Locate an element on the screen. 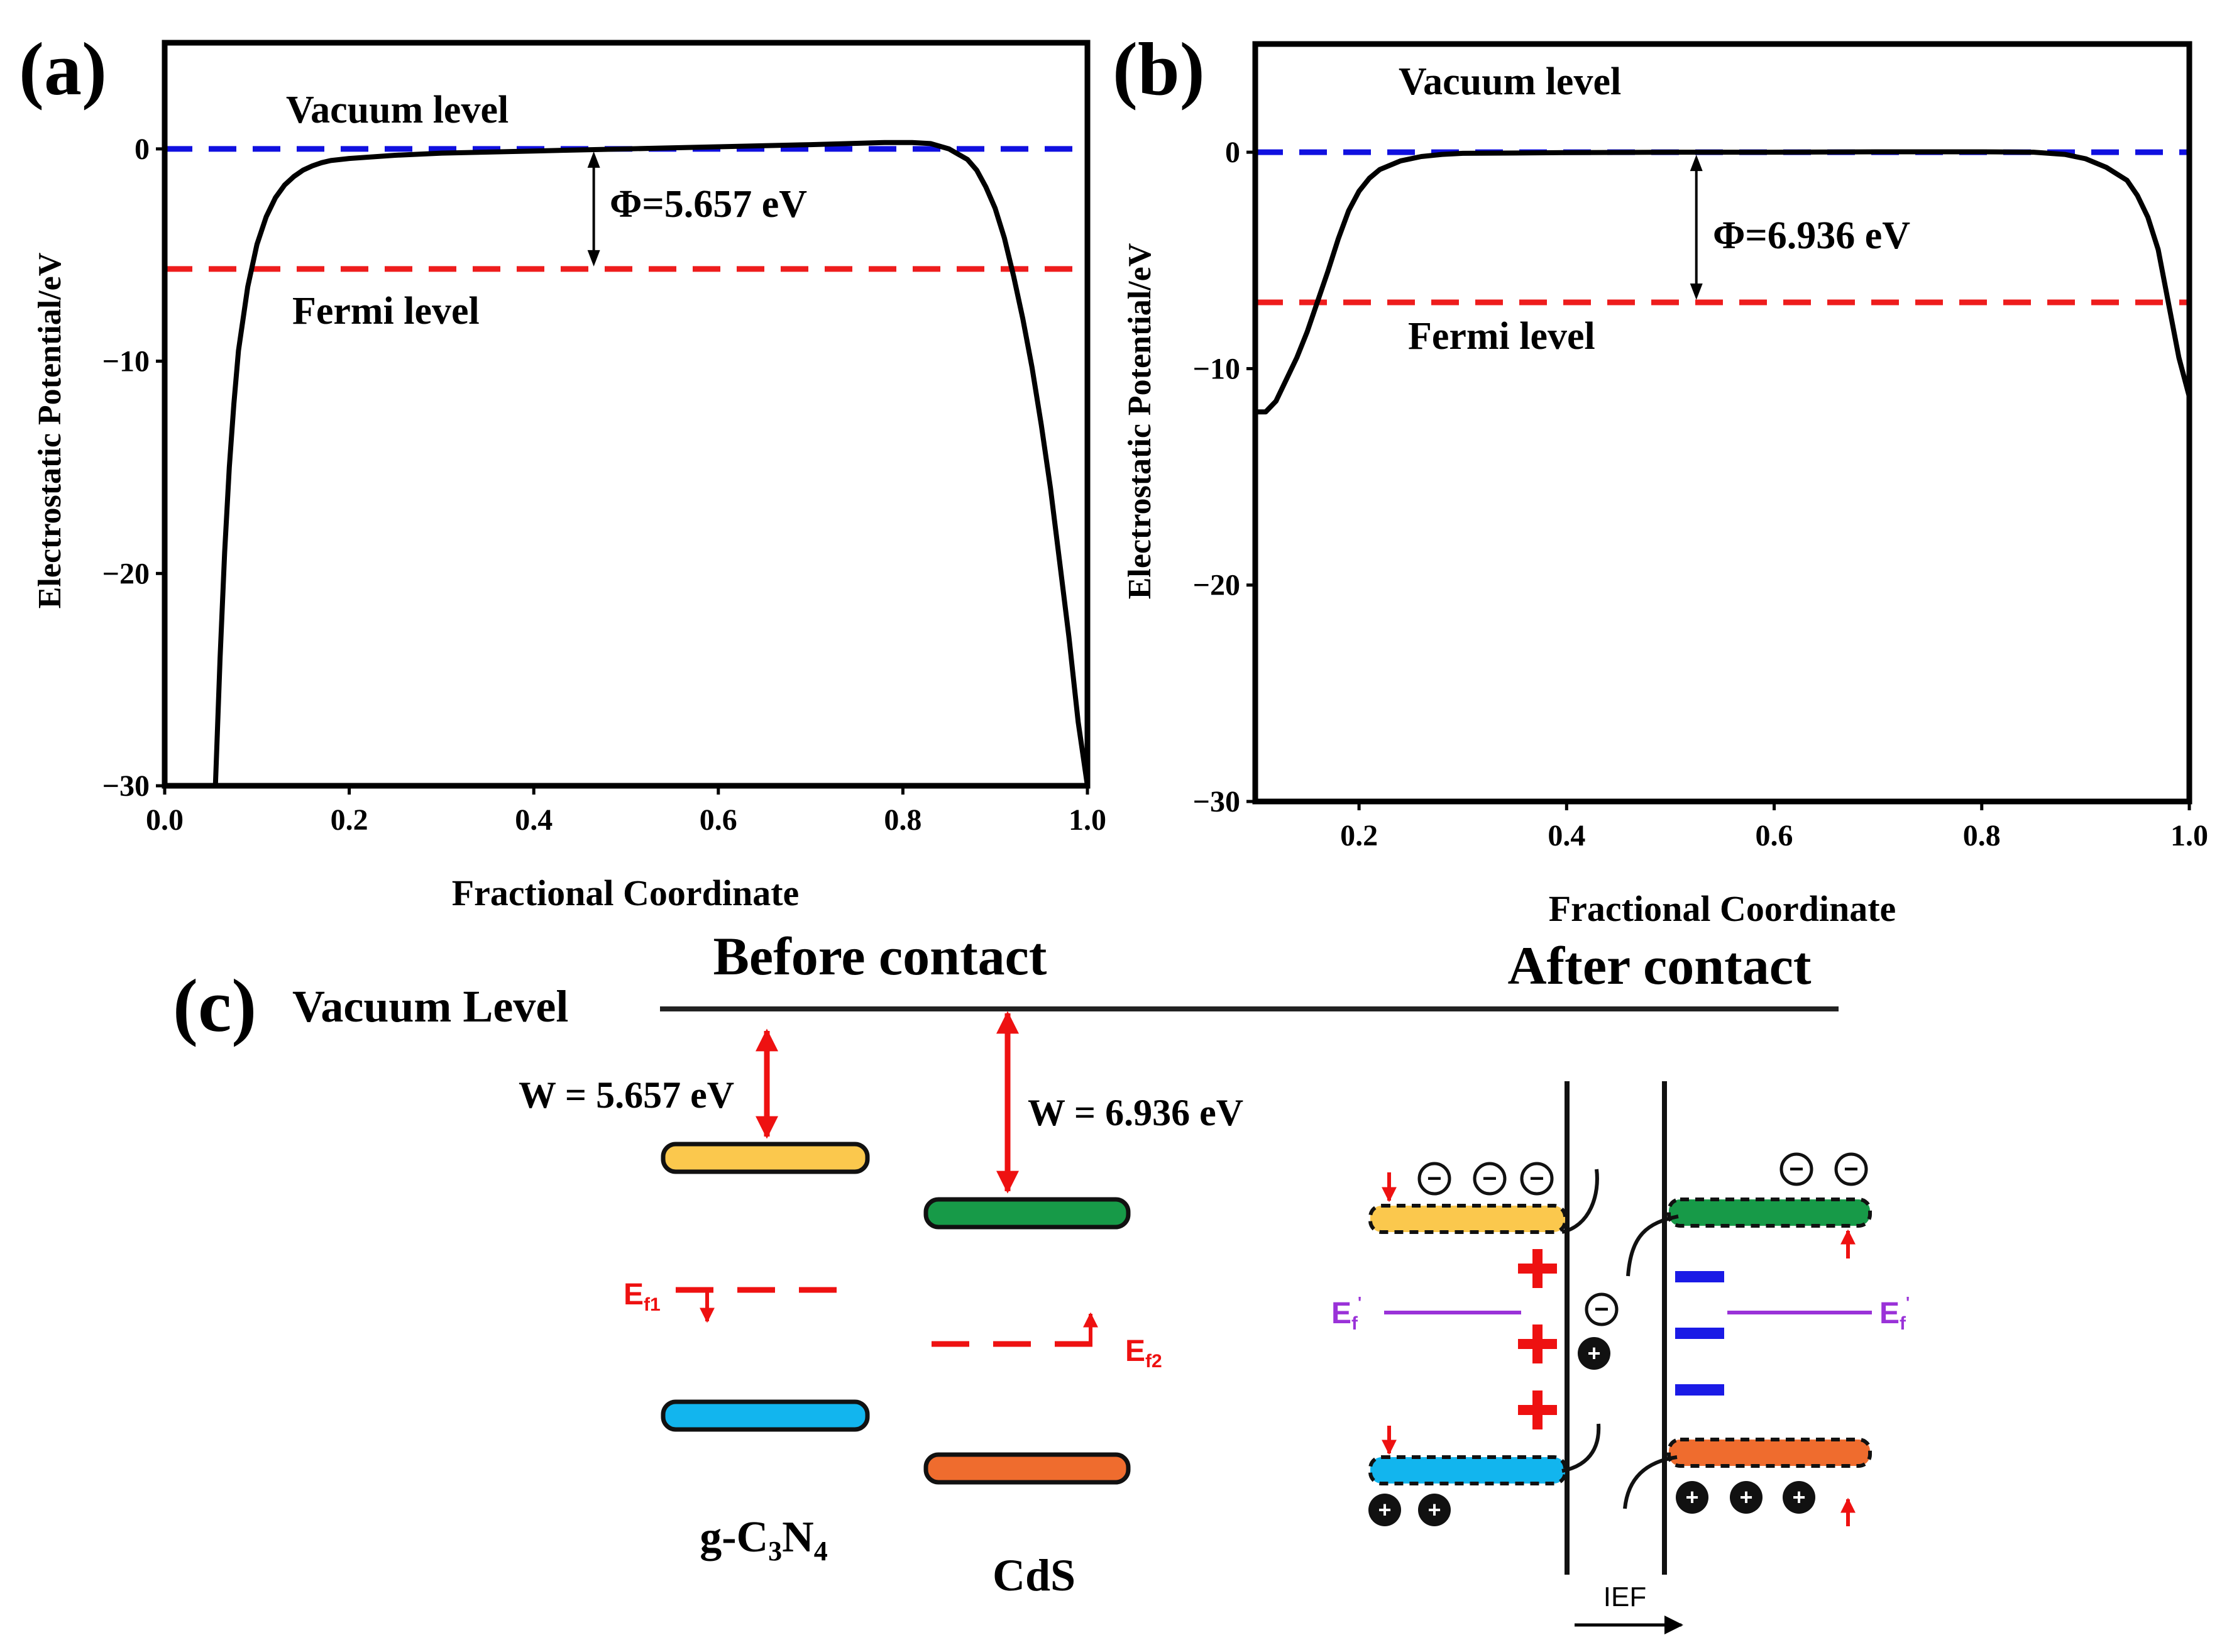  panel-a-fermi-label: Fermi level is located at coordinates (386, 311).